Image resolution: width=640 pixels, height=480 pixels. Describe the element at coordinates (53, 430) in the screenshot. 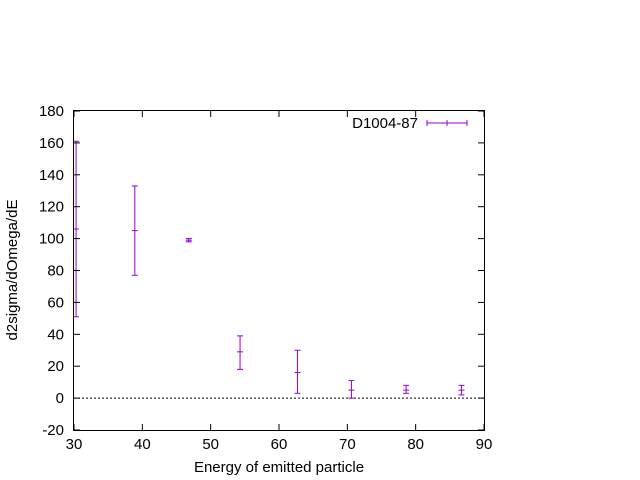

I see `y-tick-label: -20` at that location.